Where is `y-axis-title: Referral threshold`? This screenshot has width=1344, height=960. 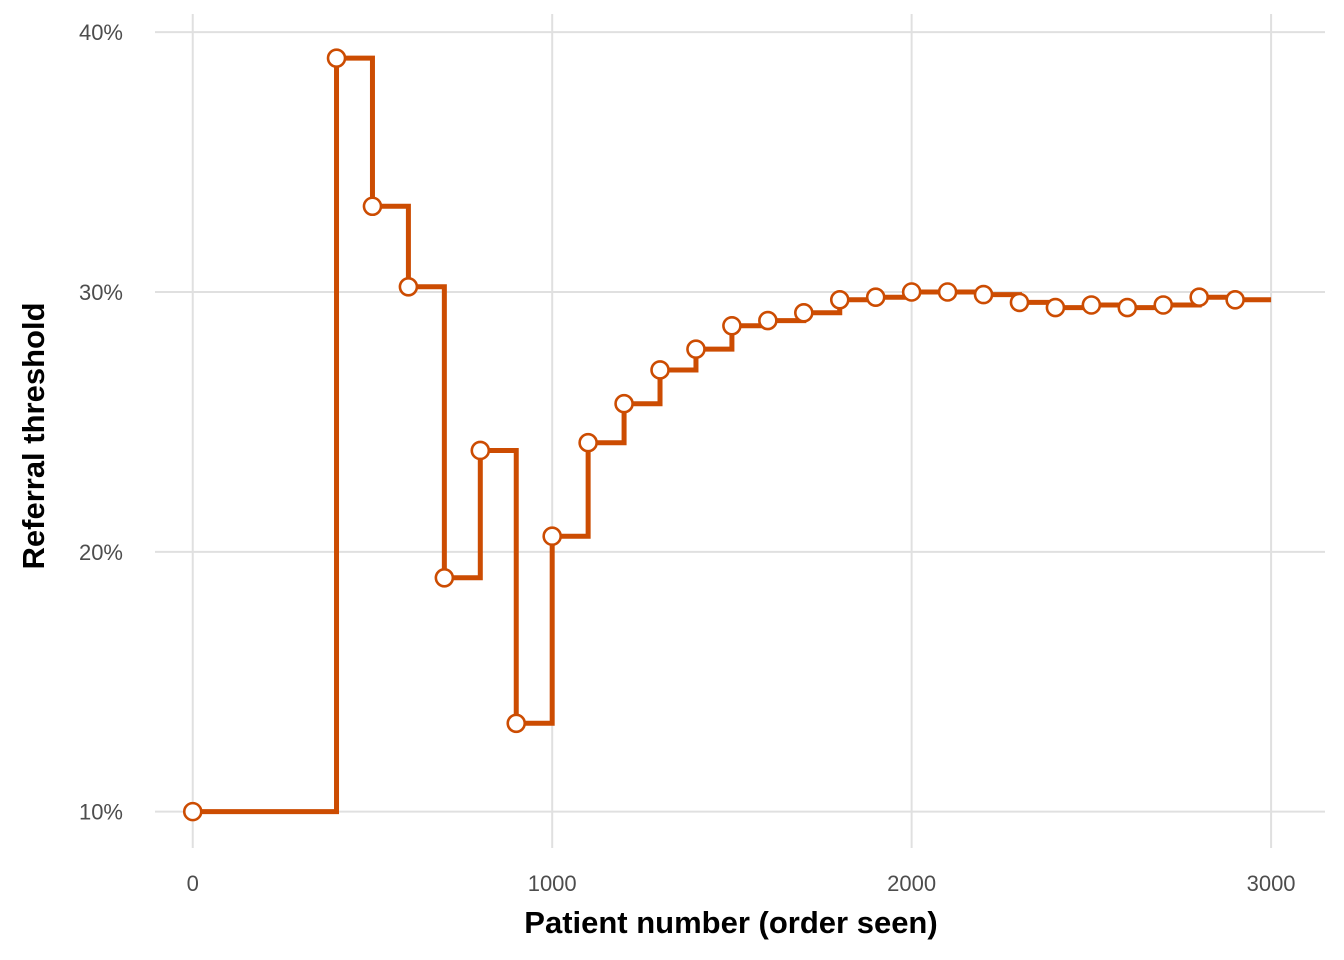
y-axis-title: Referral threshold is located at coordinates (33, 435).